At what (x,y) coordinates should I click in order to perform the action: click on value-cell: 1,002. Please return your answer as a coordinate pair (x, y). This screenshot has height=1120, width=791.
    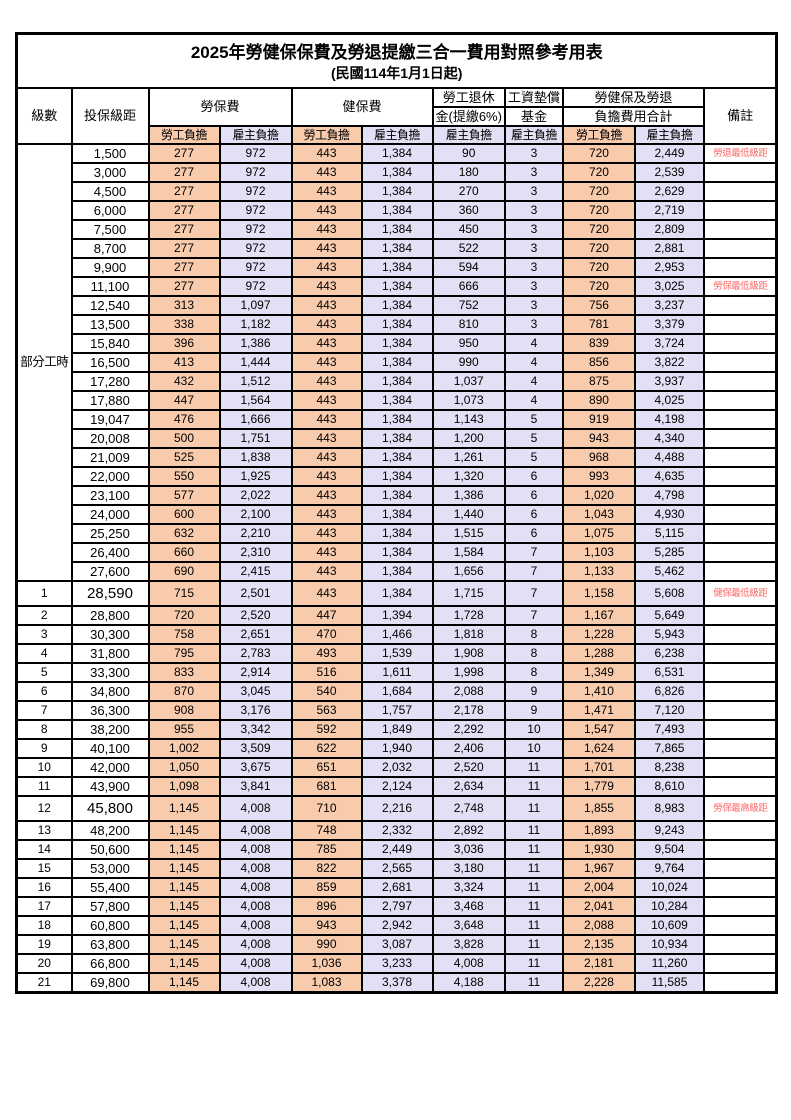
    Looking at the image, I should click on (184, 748).